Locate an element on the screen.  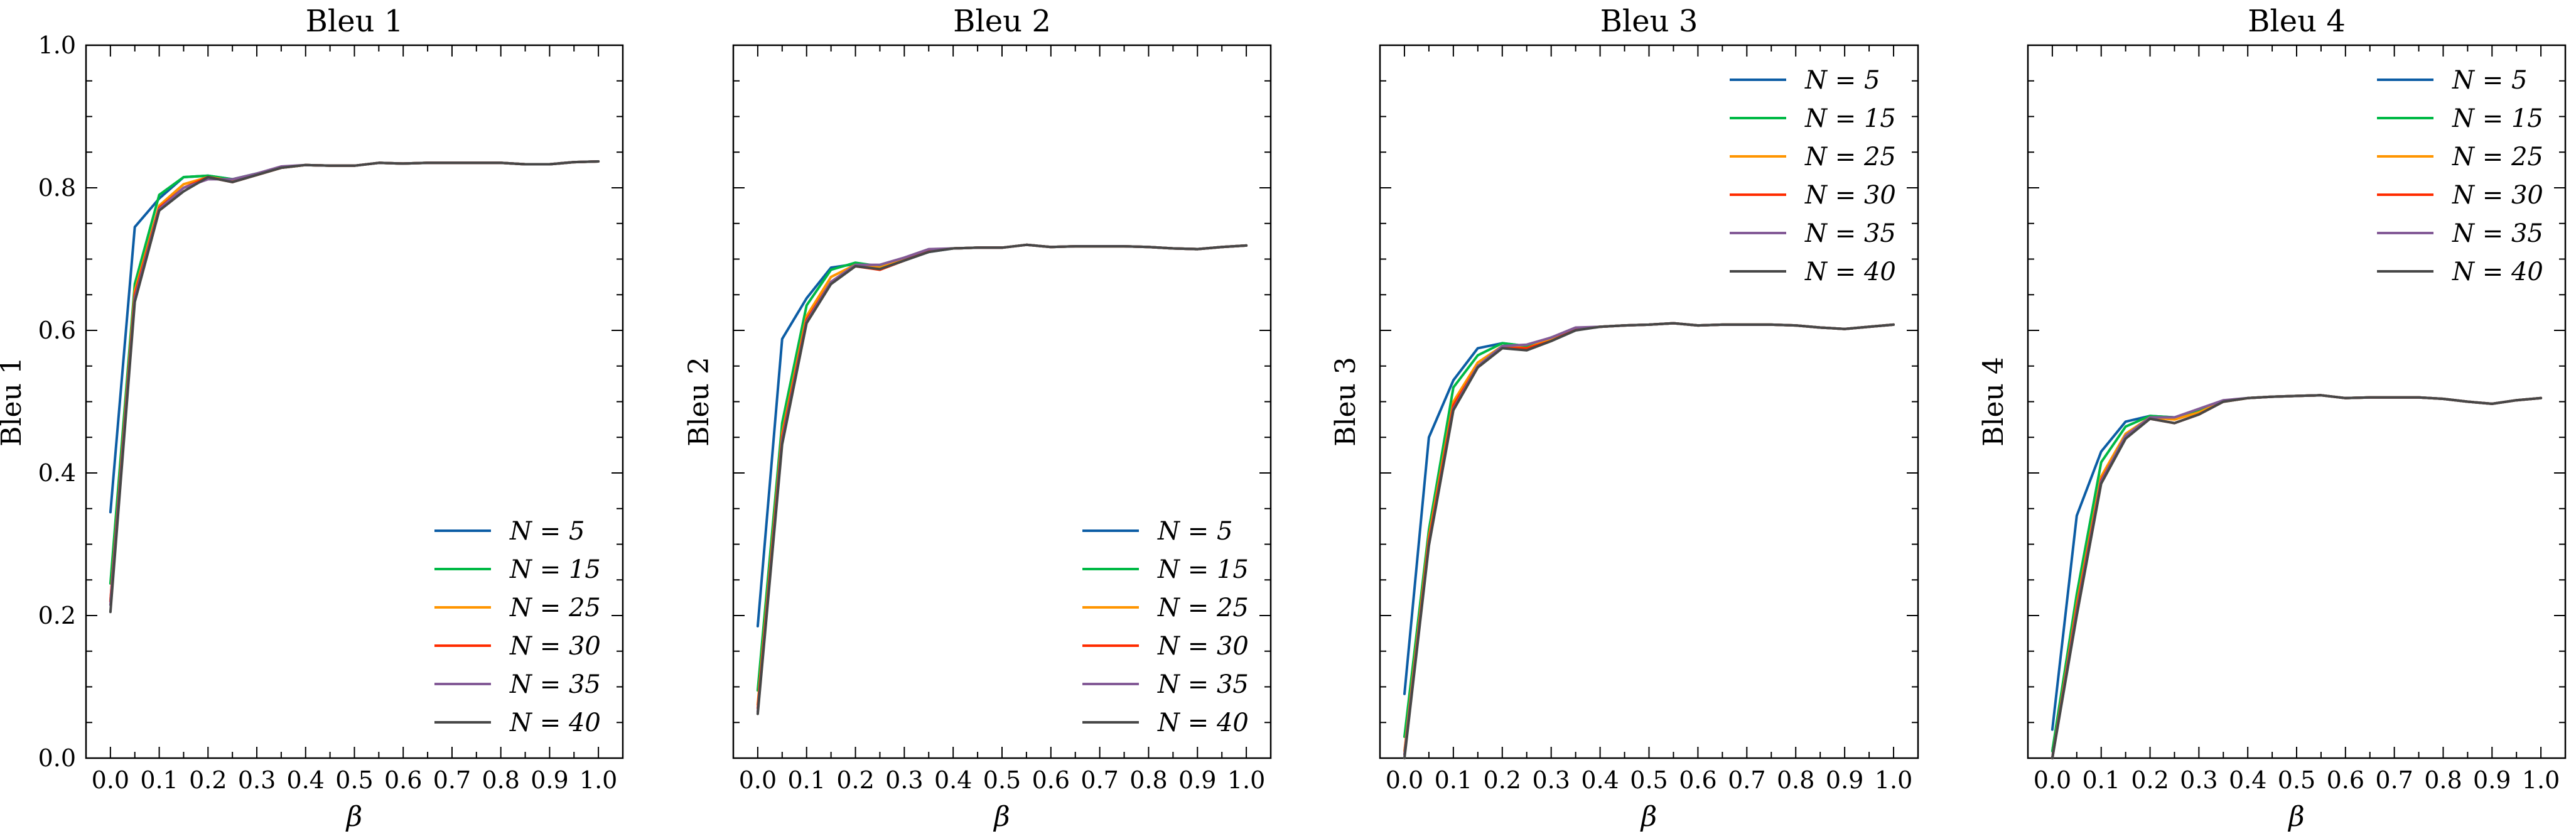
legend-entry: N = 25 is located at coordinates (555, 608).